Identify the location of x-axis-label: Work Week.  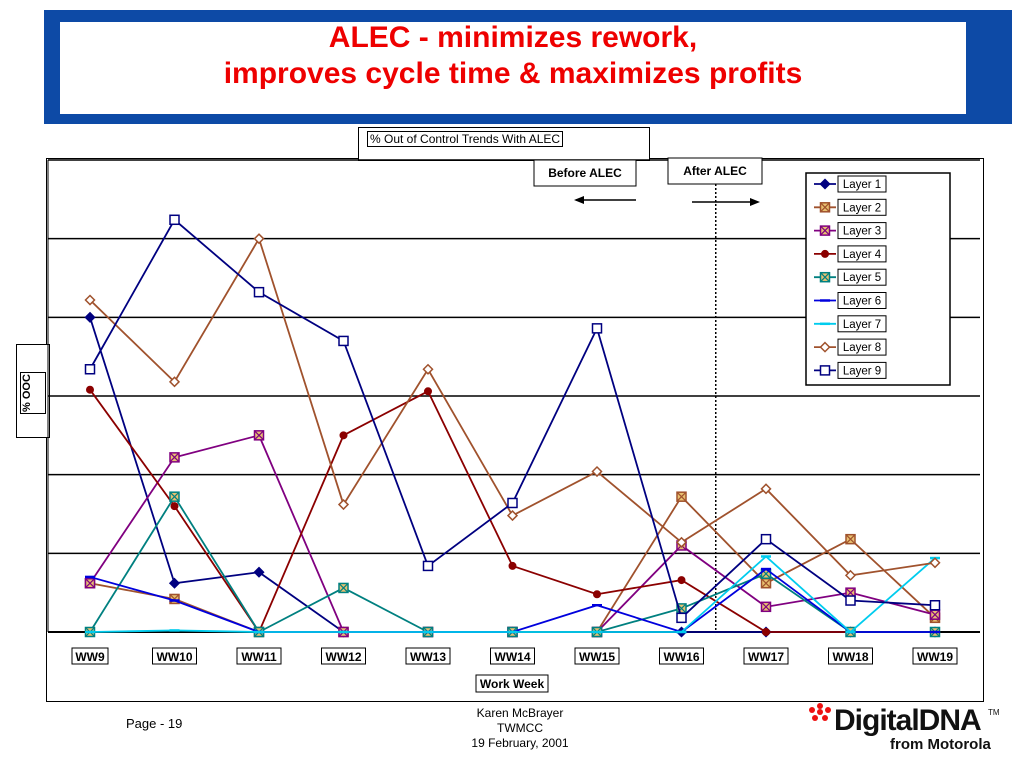
(512, 684).